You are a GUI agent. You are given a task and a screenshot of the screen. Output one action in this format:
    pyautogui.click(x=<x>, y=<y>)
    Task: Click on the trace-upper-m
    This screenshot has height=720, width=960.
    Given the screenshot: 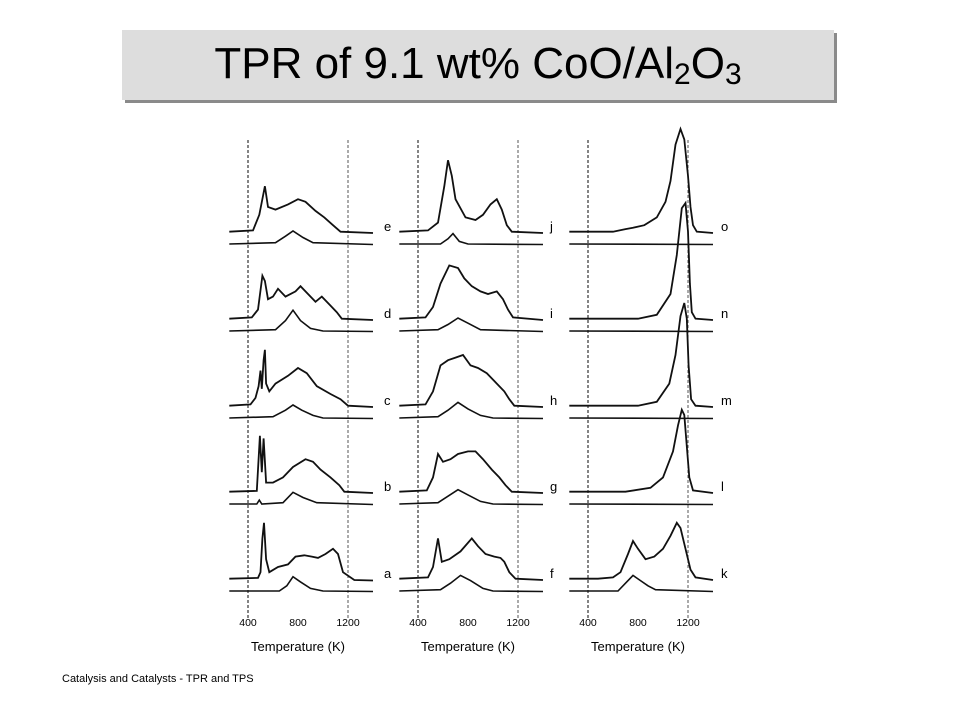 What is the action you would take?
    pyautogui.click(x=641, y=355)
    